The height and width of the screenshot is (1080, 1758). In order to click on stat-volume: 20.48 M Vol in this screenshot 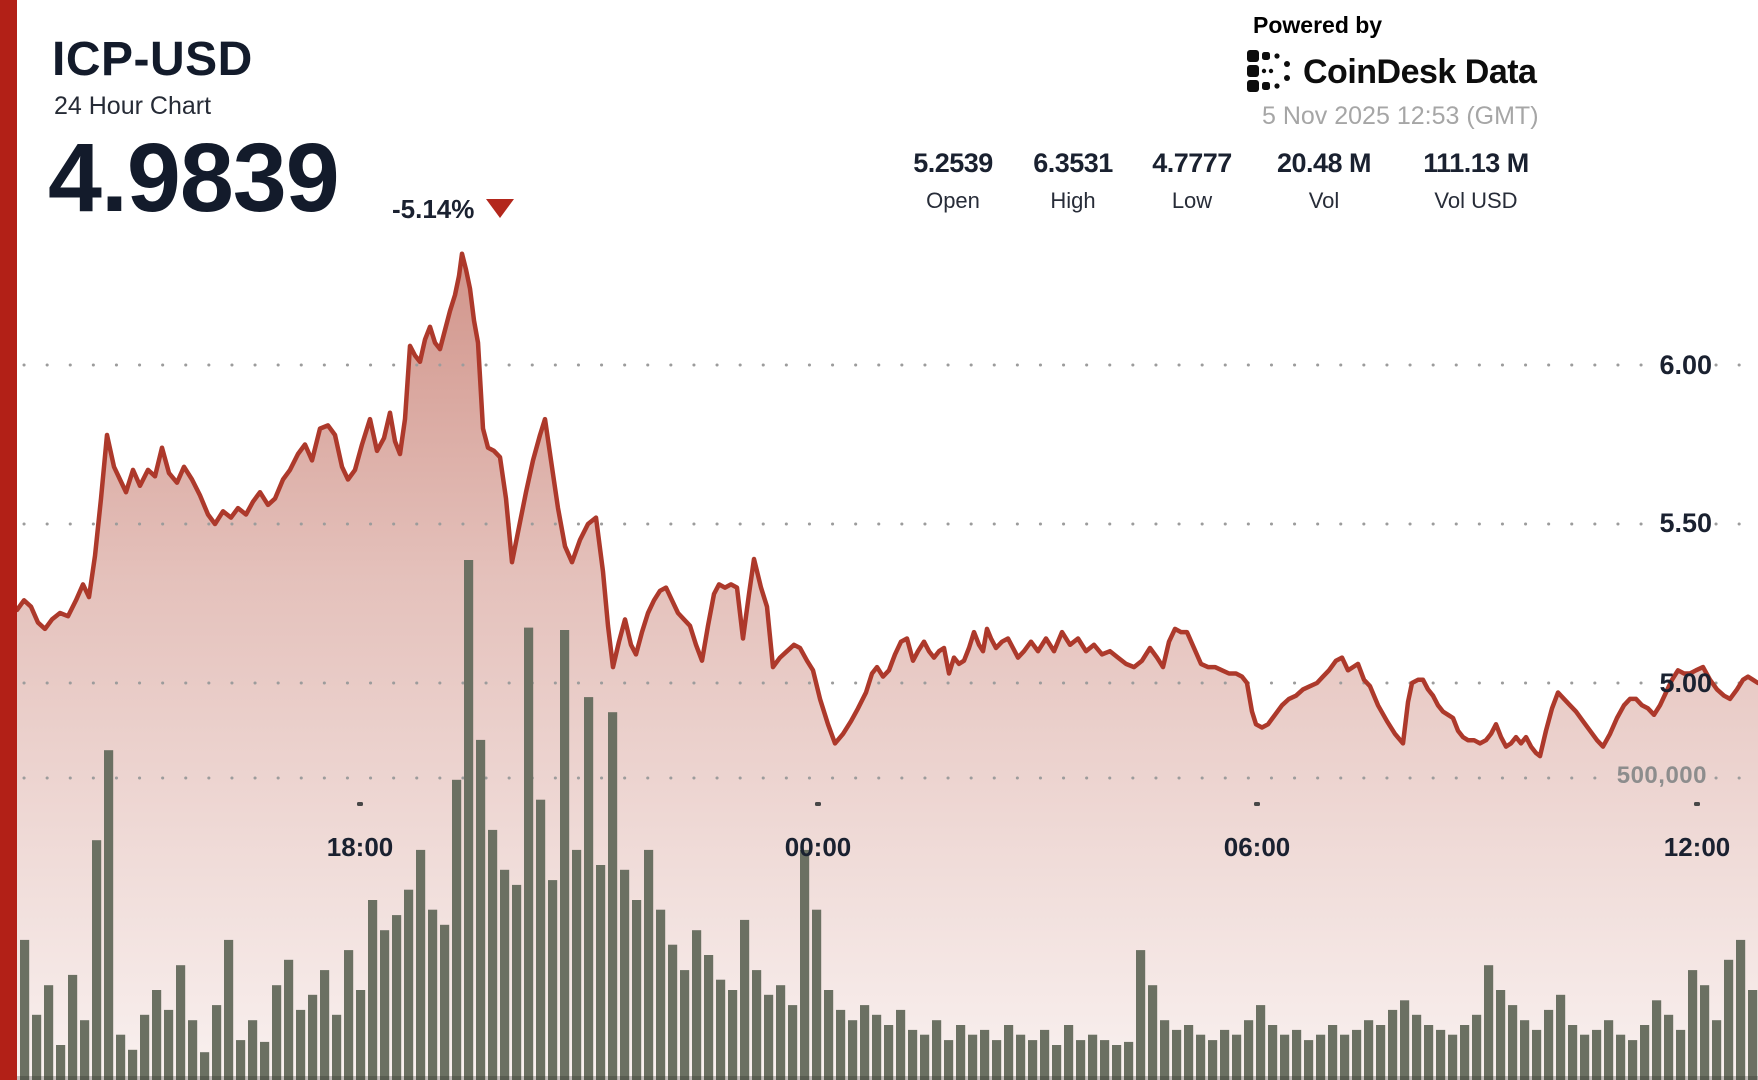, I will do `click(1324, 181)`.